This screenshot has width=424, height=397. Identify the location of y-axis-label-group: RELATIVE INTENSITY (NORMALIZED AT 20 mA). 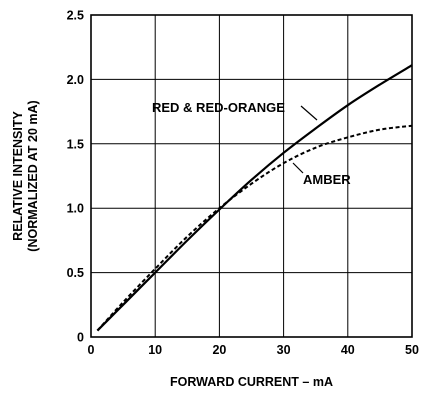
(25, 175).